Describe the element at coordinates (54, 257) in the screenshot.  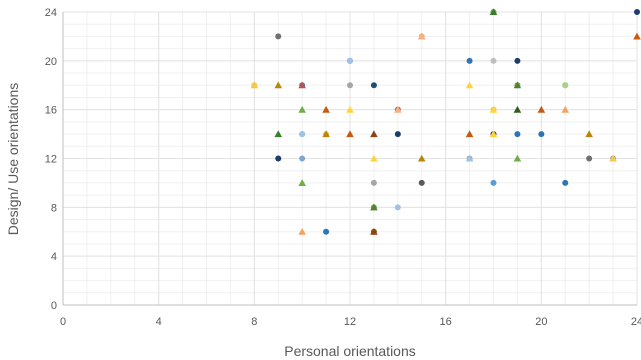
I see `y-tick-label: 4` at that location.